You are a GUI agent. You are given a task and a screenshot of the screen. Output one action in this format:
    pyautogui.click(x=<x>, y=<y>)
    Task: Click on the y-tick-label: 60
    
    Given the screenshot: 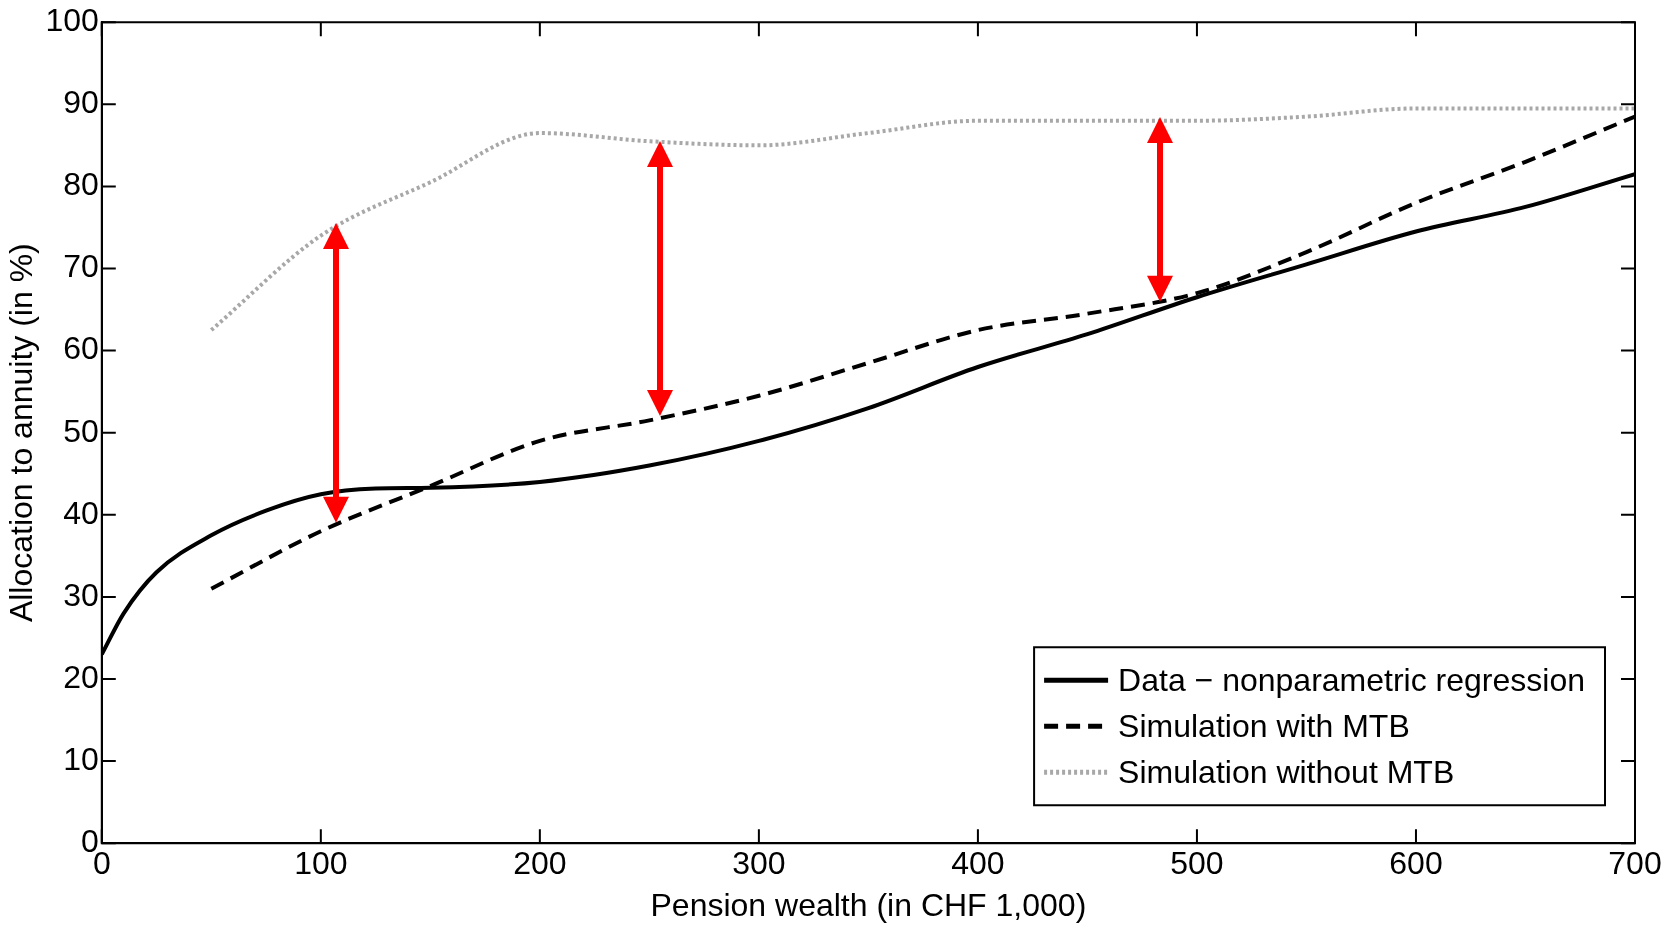 What is the action you would take?
    pyautogui.click(x=81, y=348)
    